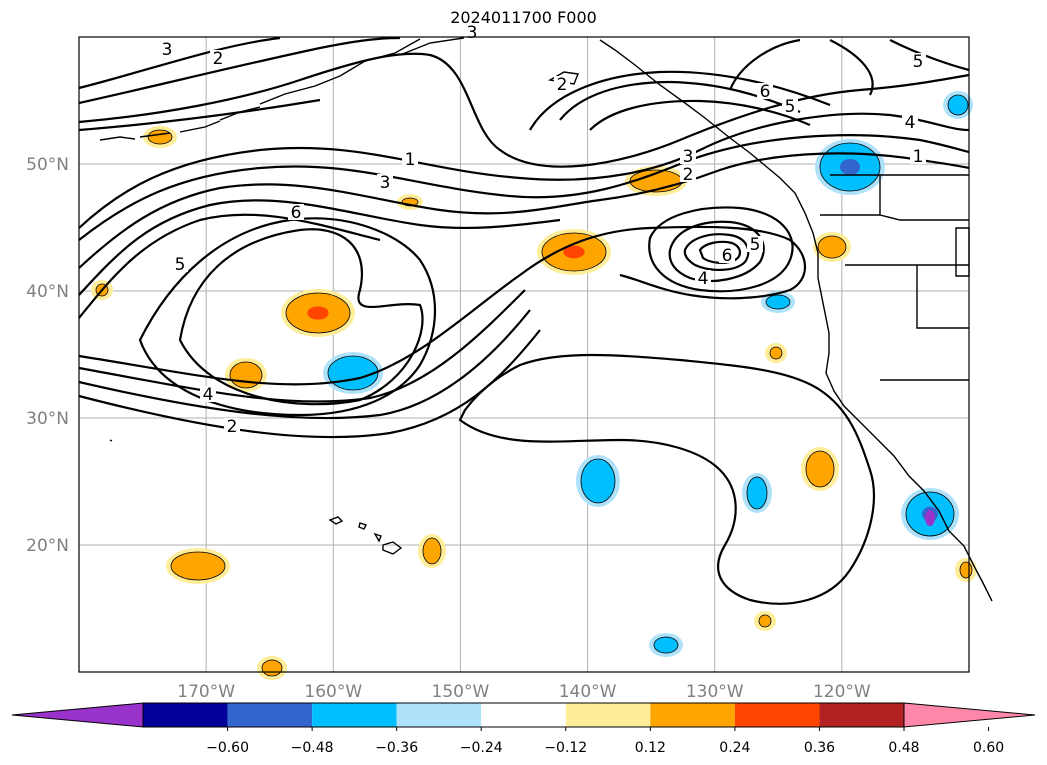  What do you see at coordinates (734, 748) in the screenshot?
I see `colorbar-tick-label: 0.24` at bounding box center [734, 748].